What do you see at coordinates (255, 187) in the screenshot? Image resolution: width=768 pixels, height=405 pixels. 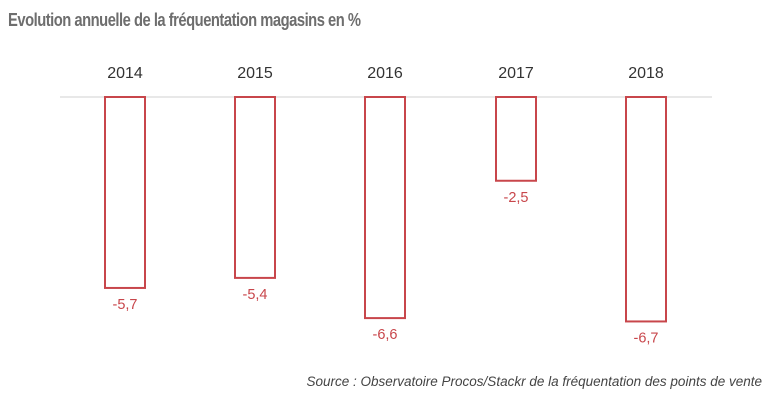 I see `bar-2015` at bounding box center [255, 187].